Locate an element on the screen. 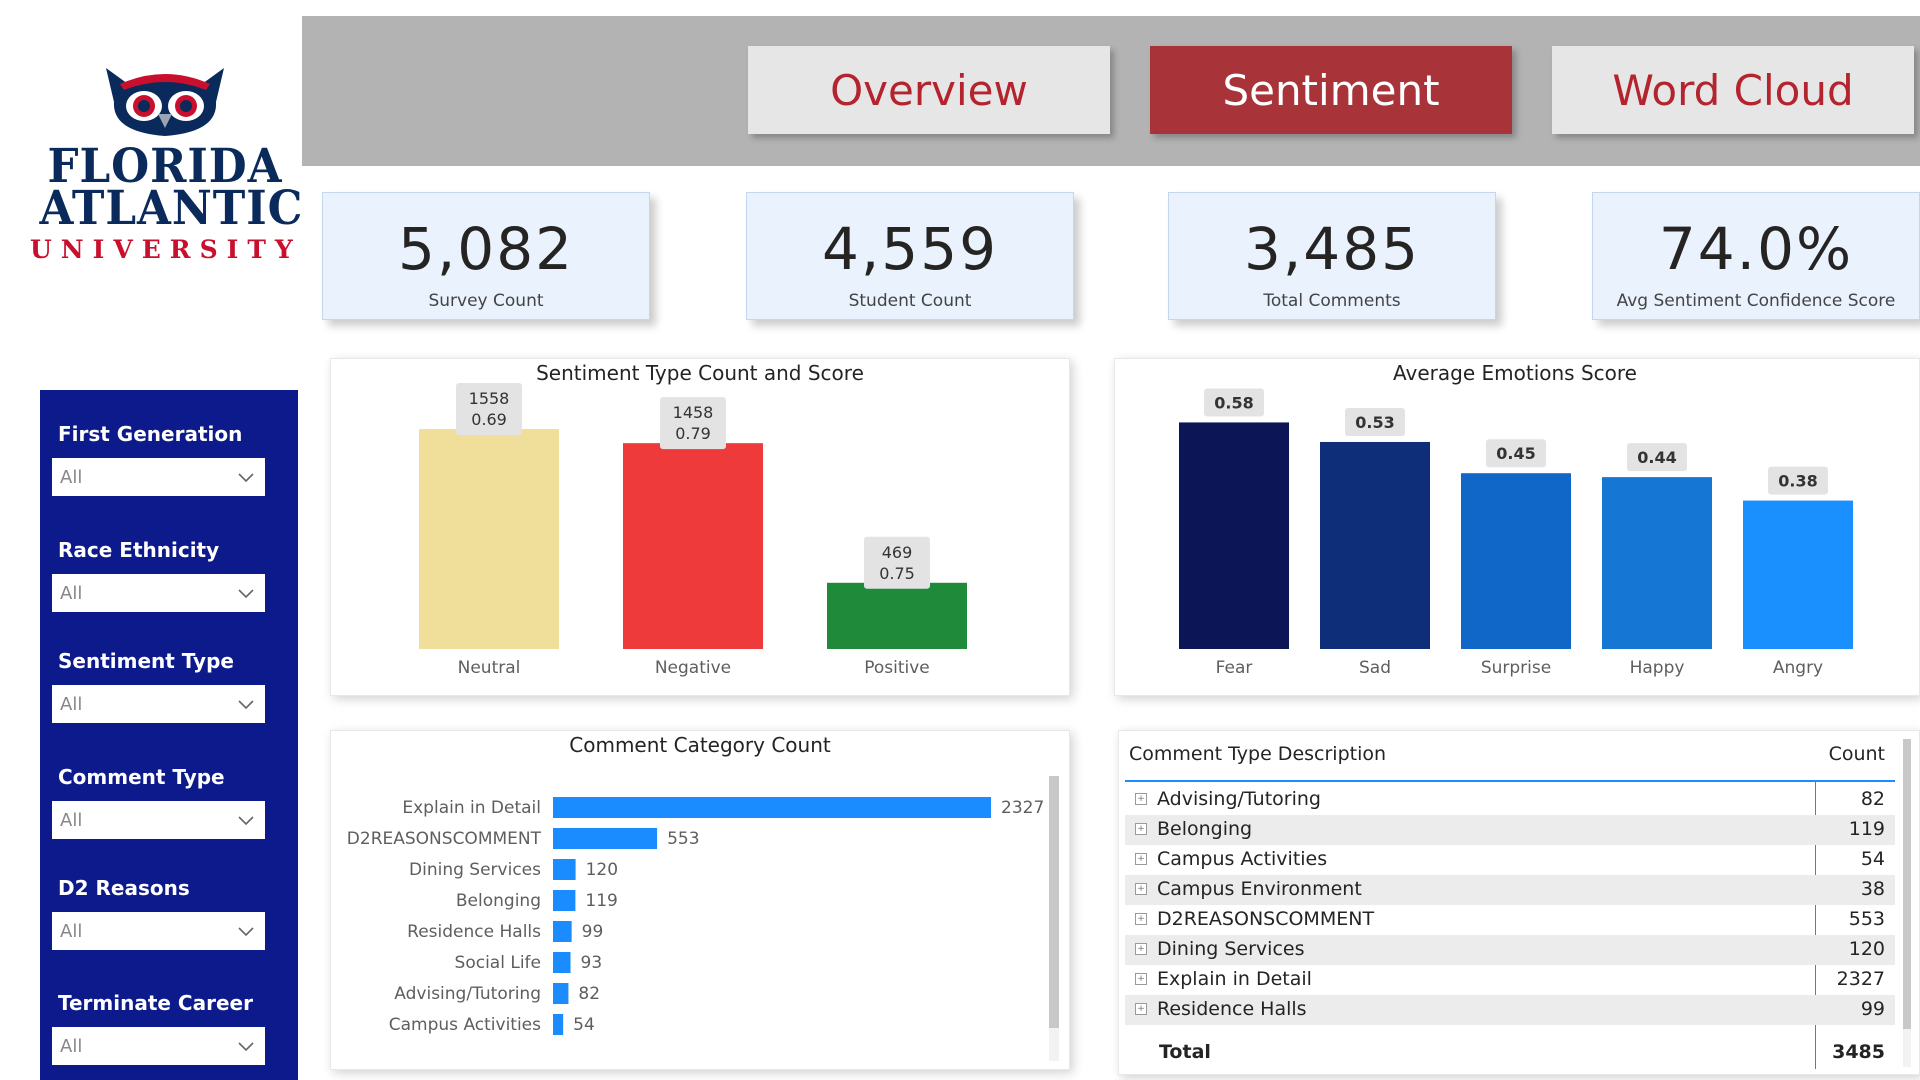 This screenshot has height=1080, width=1920. data-label-count: 1458 is located at coordinates (693, 412).